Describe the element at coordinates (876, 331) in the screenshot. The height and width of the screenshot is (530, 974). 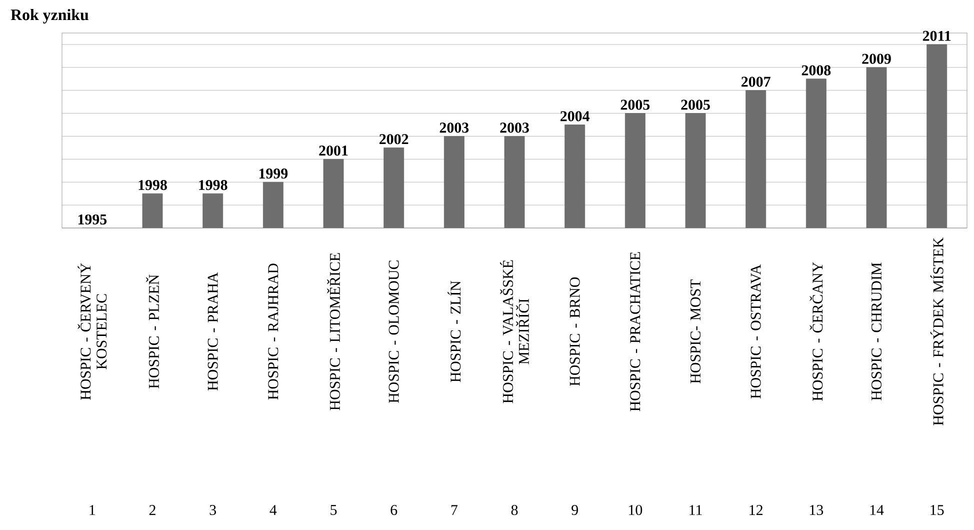
I see `x-tick-label: HOSPIC - CHRUDIM` at that location.